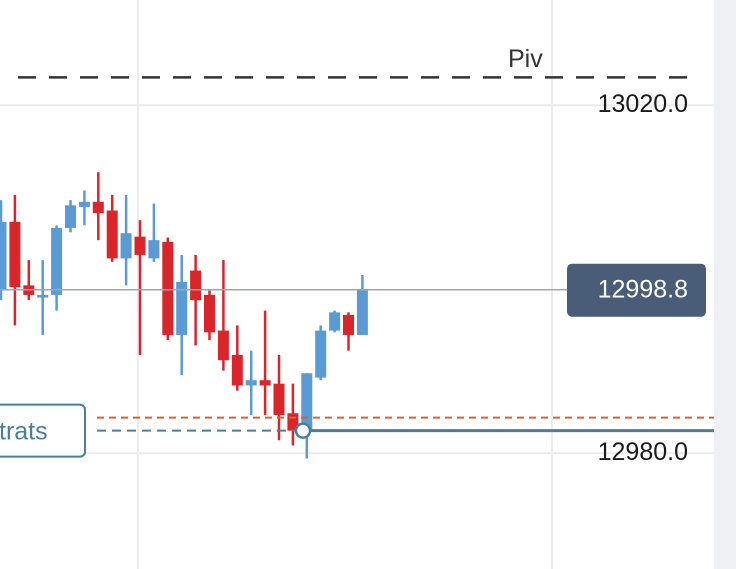 Image resolution: width=736 pixels, height=569 pixels. I want to click on price-tag, so click(636, 290).